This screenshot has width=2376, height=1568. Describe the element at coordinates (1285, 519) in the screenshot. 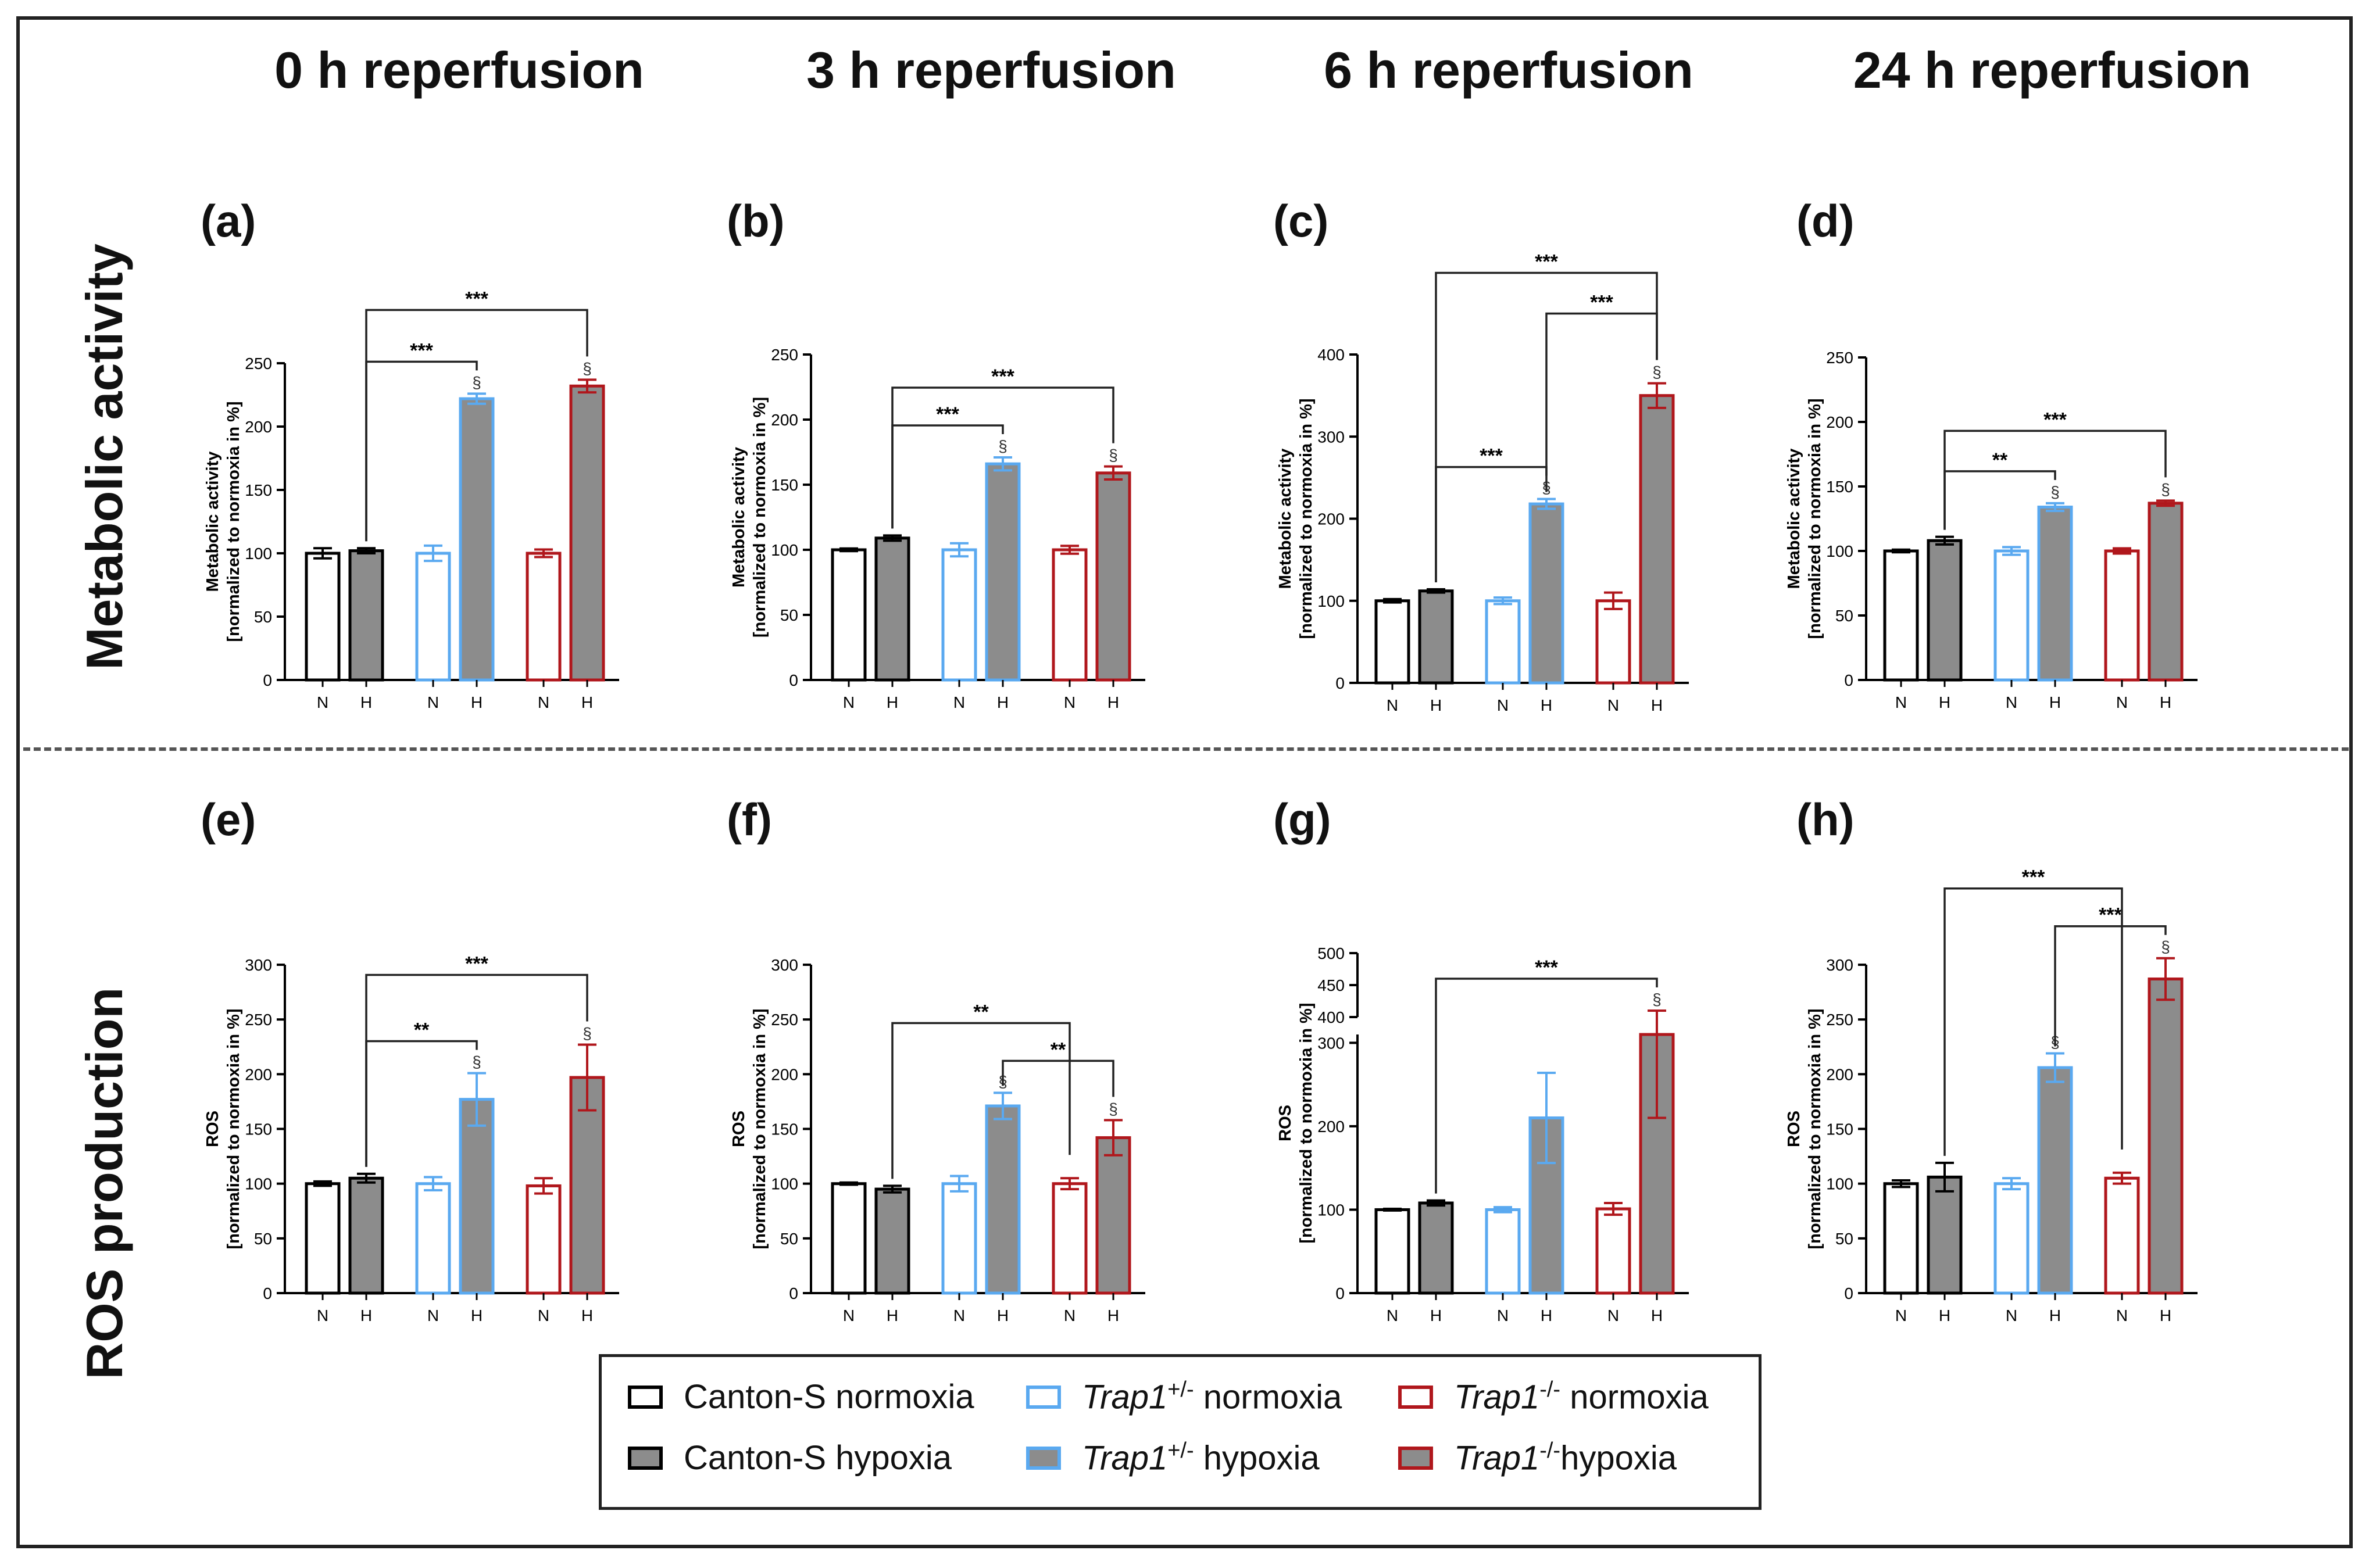

I see `y-axis-label: Metabolic activity` at that location.